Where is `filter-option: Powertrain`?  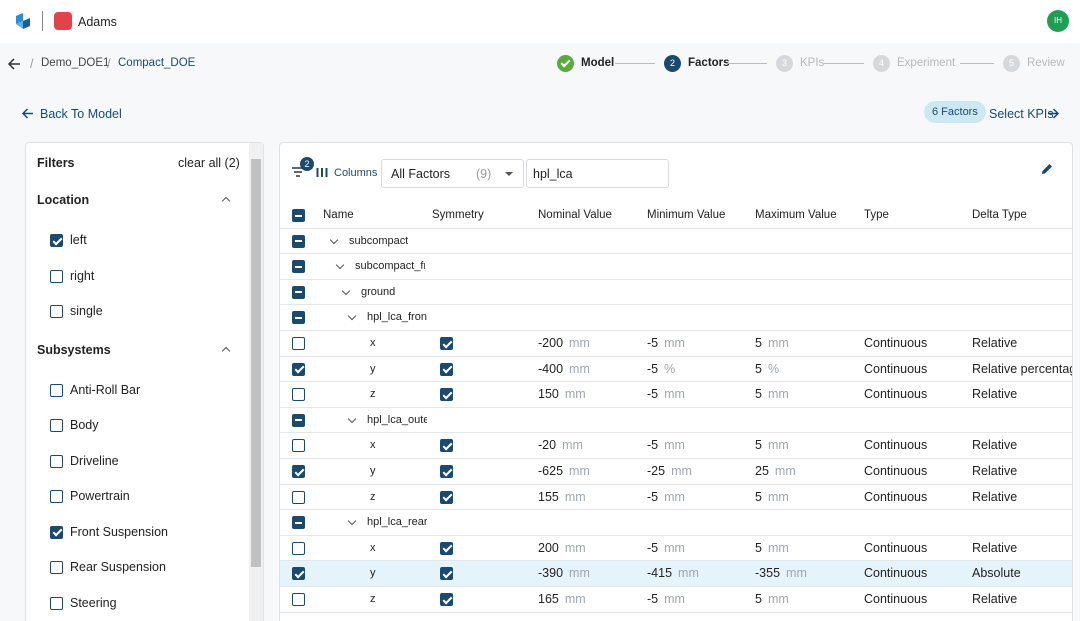
filter-option: Powertrain is located at coordinates (100, 496).